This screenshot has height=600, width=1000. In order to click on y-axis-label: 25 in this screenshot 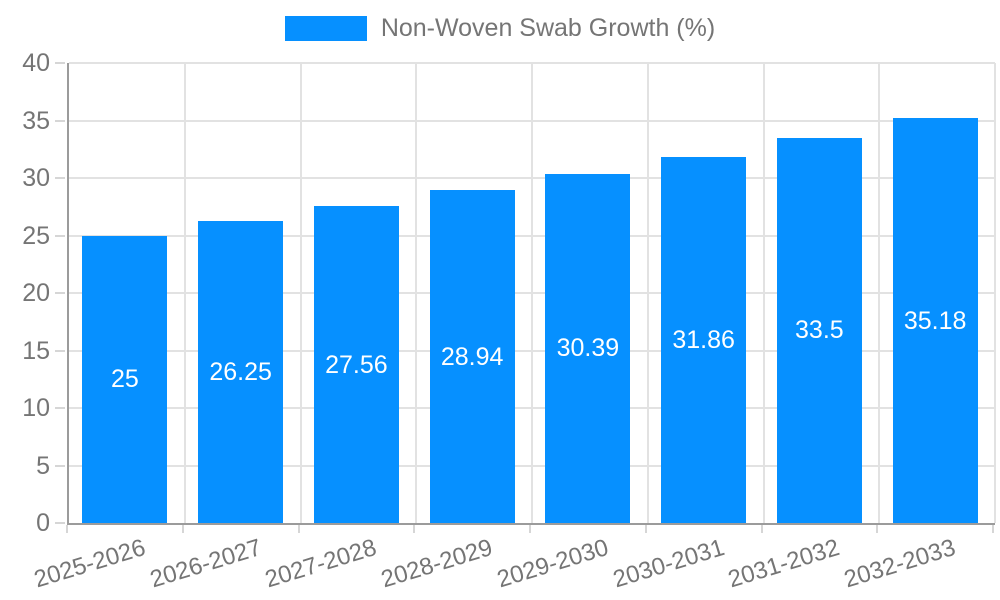, I will do `click(36, 235)`.